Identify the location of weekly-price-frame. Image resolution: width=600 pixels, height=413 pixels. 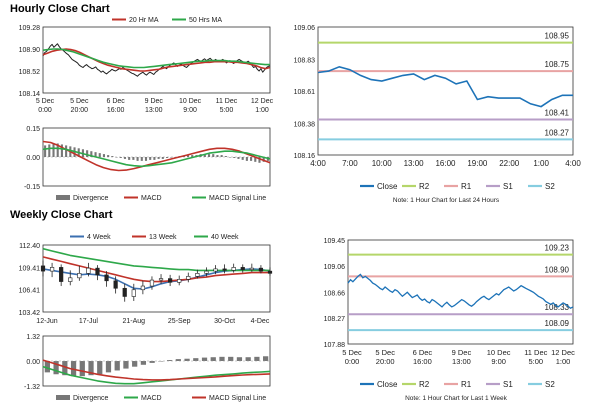
(156, 278).